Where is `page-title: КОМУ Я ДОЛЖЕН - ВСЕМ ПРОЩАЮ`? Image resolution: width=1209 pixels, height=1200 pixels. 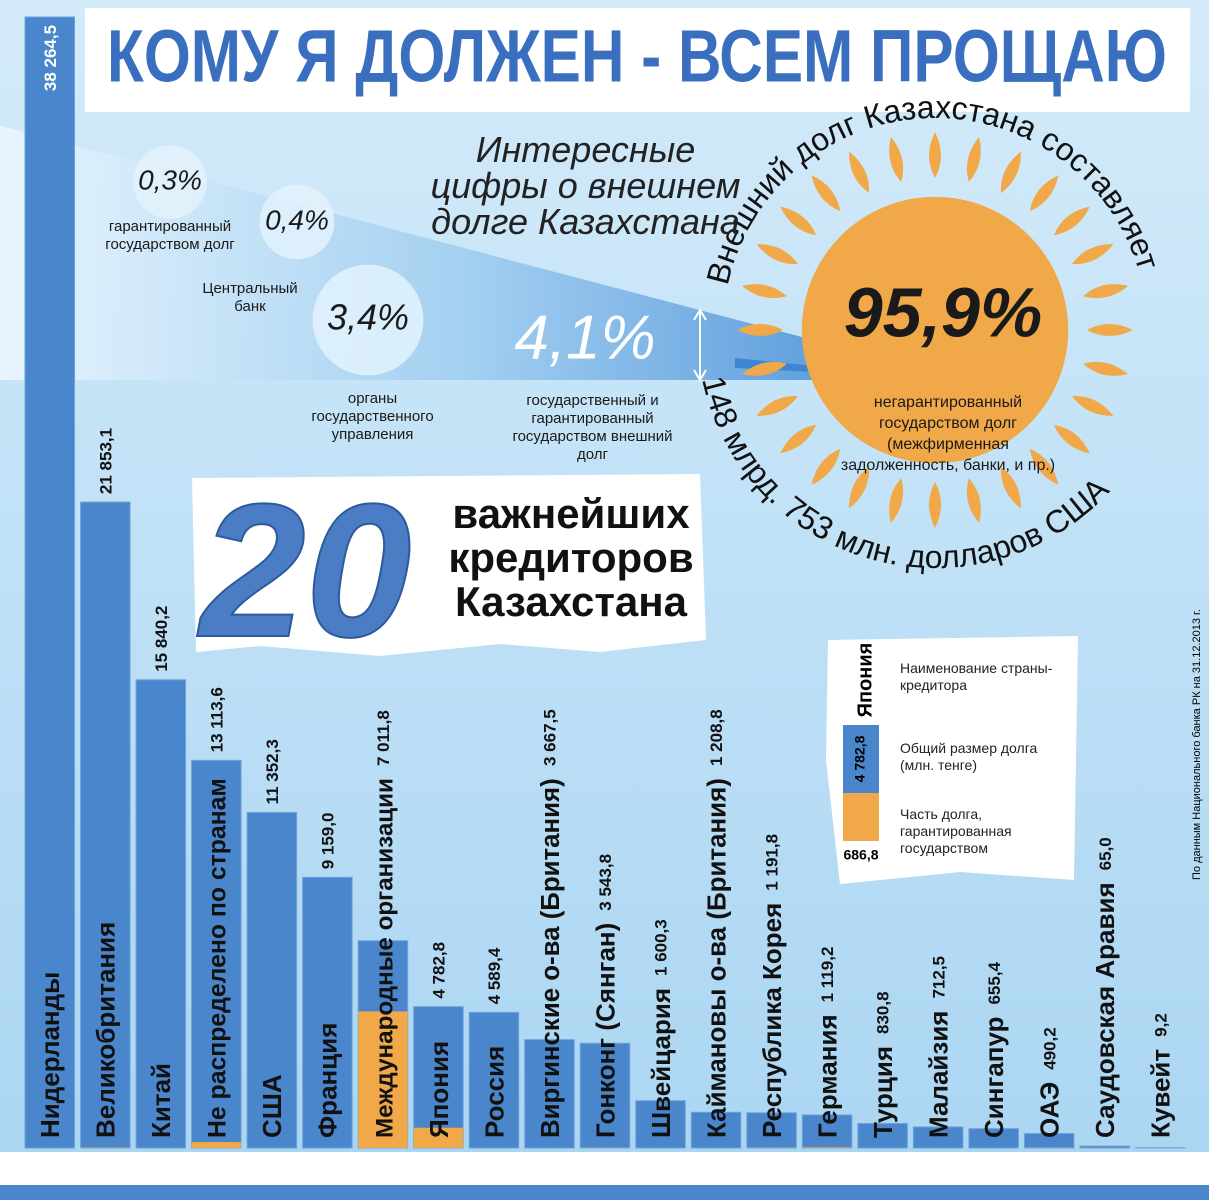
page-title: КОМУ Я ДОЛЖЕН - ВСЕМ ПРОЩАЮ is located at coordinates (637, 56).